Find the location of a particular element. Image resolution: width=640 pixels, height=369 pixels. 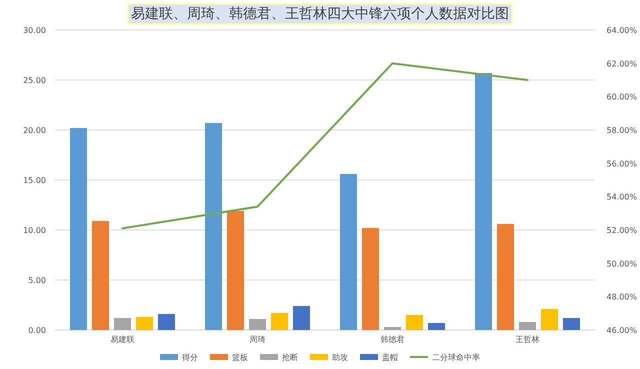

y2-tick-label: 56.00% is located at coordinates (622, 163).